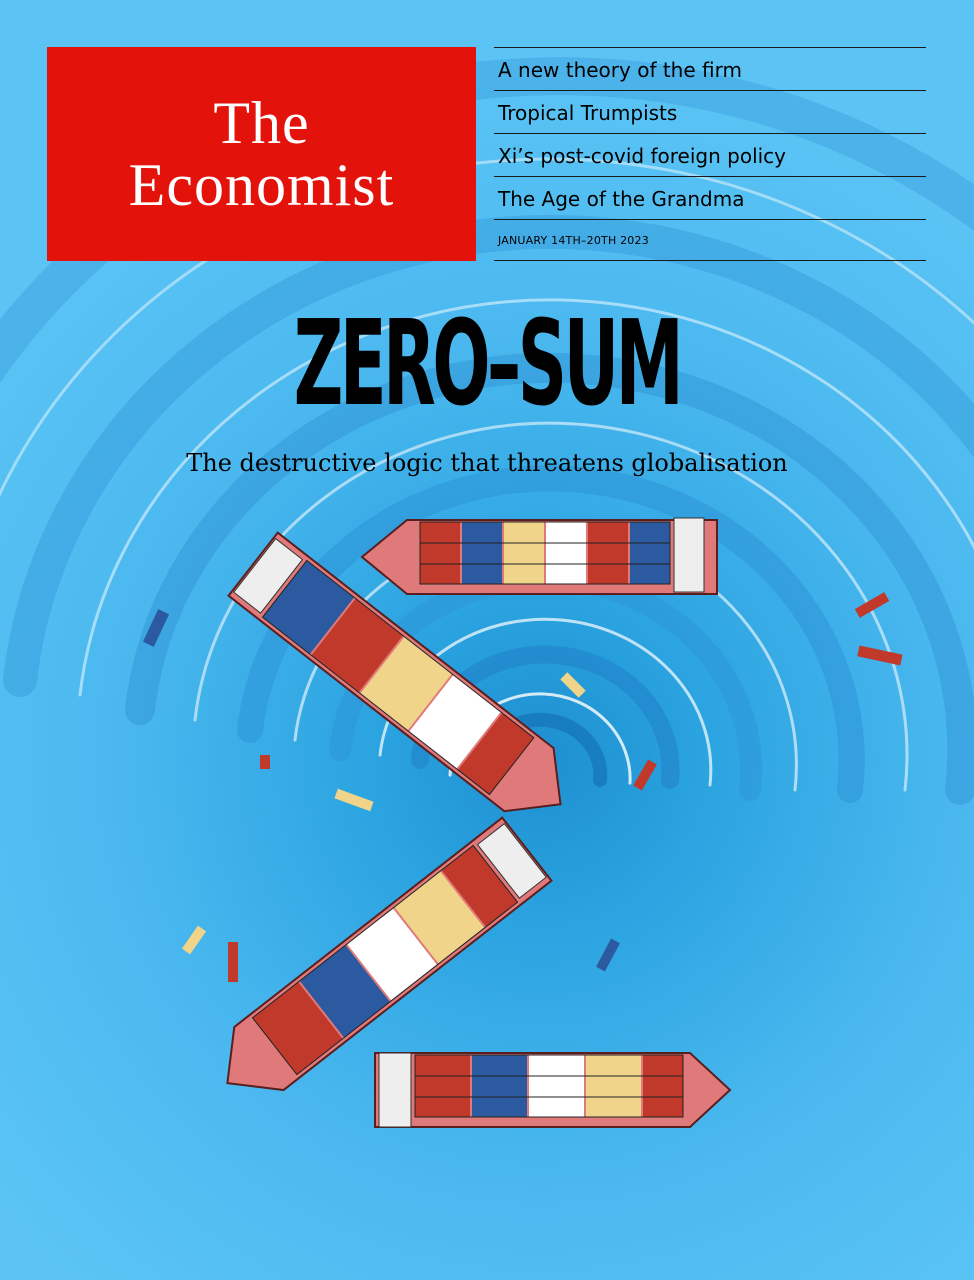  I want to click on rule-top, so click(710, 47).